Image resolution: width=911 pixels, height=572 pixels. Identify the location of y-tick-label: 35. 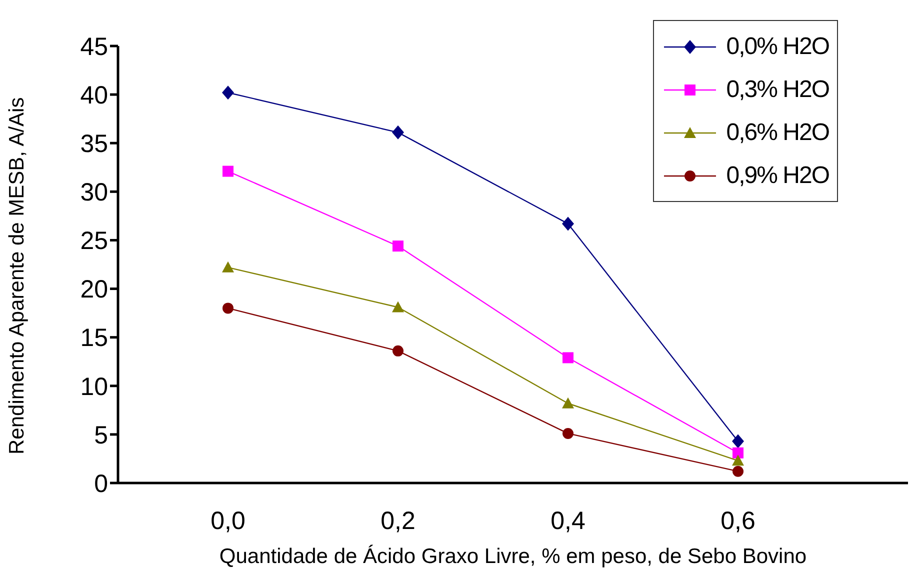
(94, 144).